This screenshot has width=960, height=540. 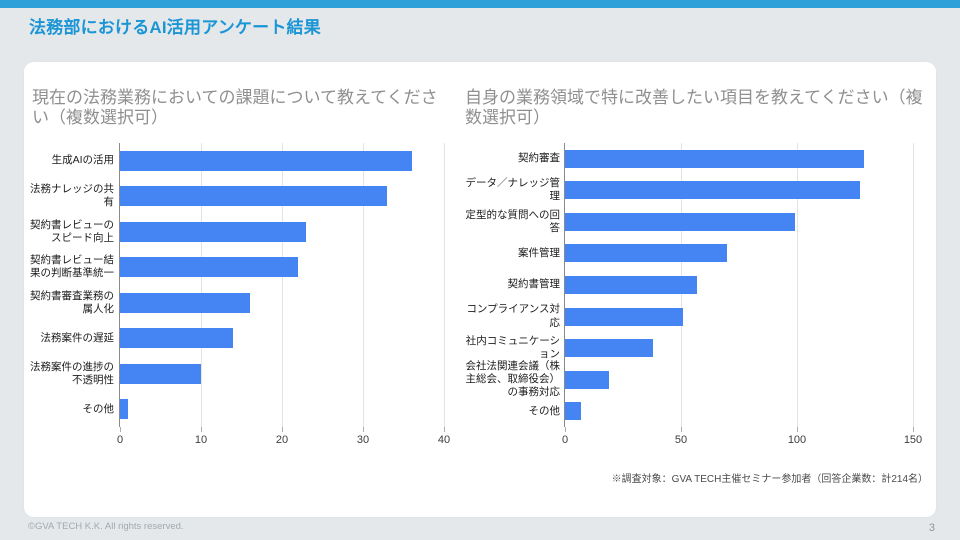 I want to click on category-label: 法務ナレッジの共有, so click(x=72, y=196).